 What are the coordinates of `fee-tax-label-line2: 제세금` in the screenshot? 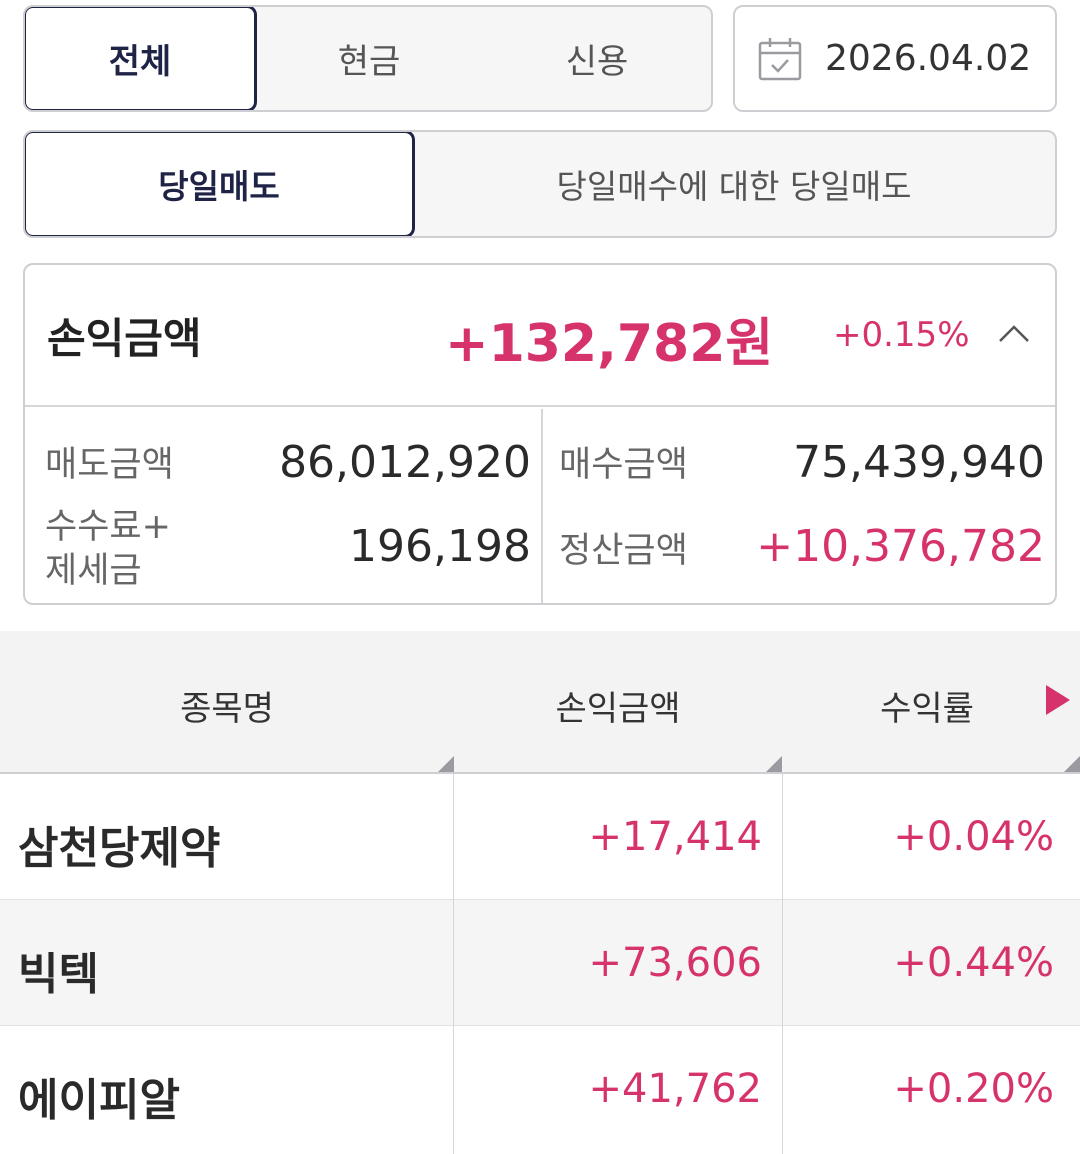 It's located at (93, 571).